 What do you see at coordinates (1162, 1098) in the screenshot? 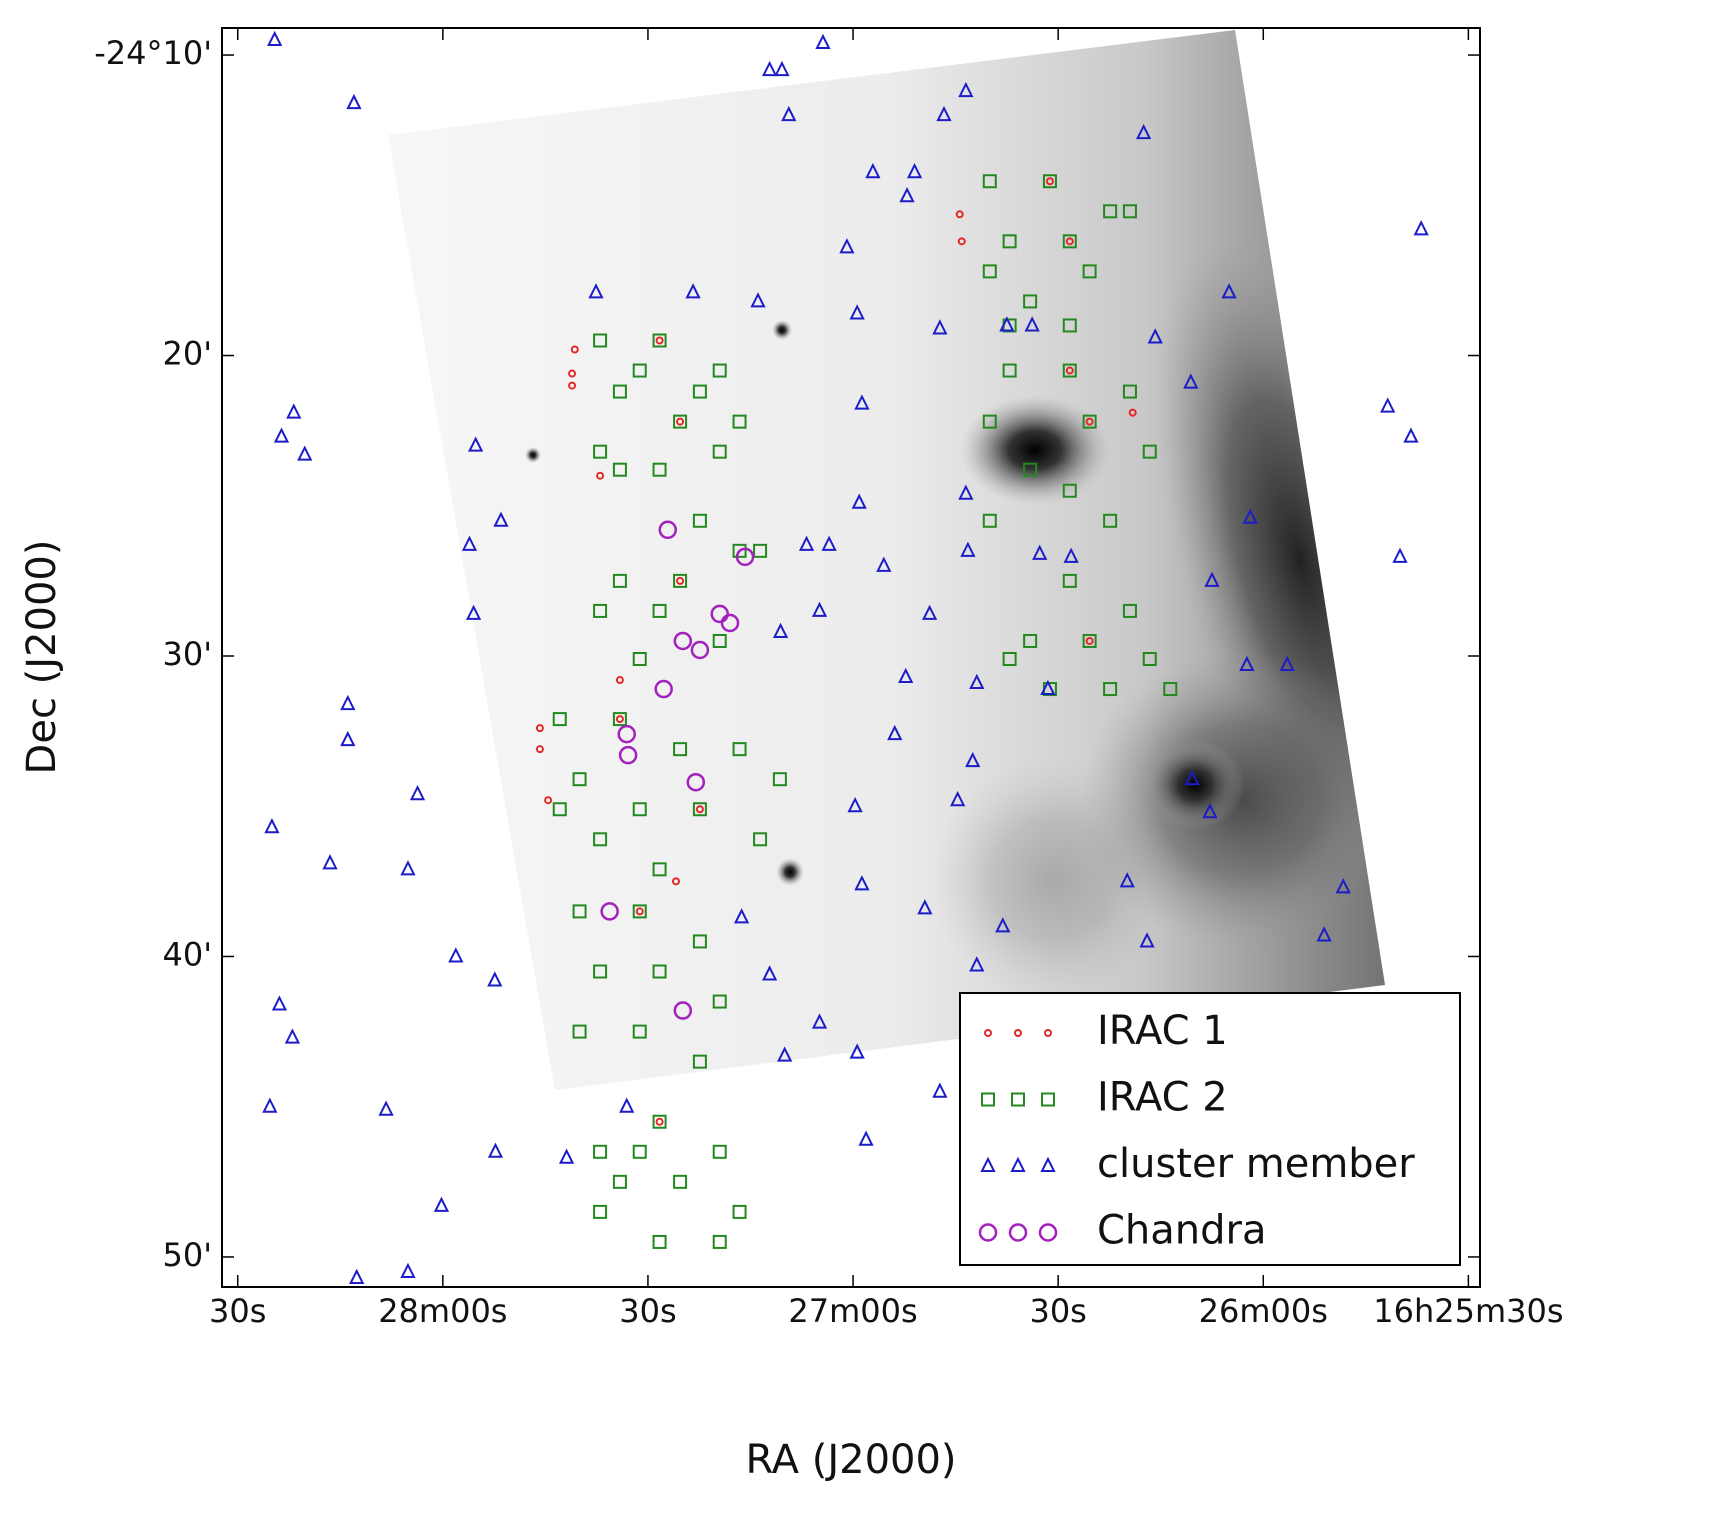
I see `legend-label: IRAC 2` at bounding box center [1162, 1098].